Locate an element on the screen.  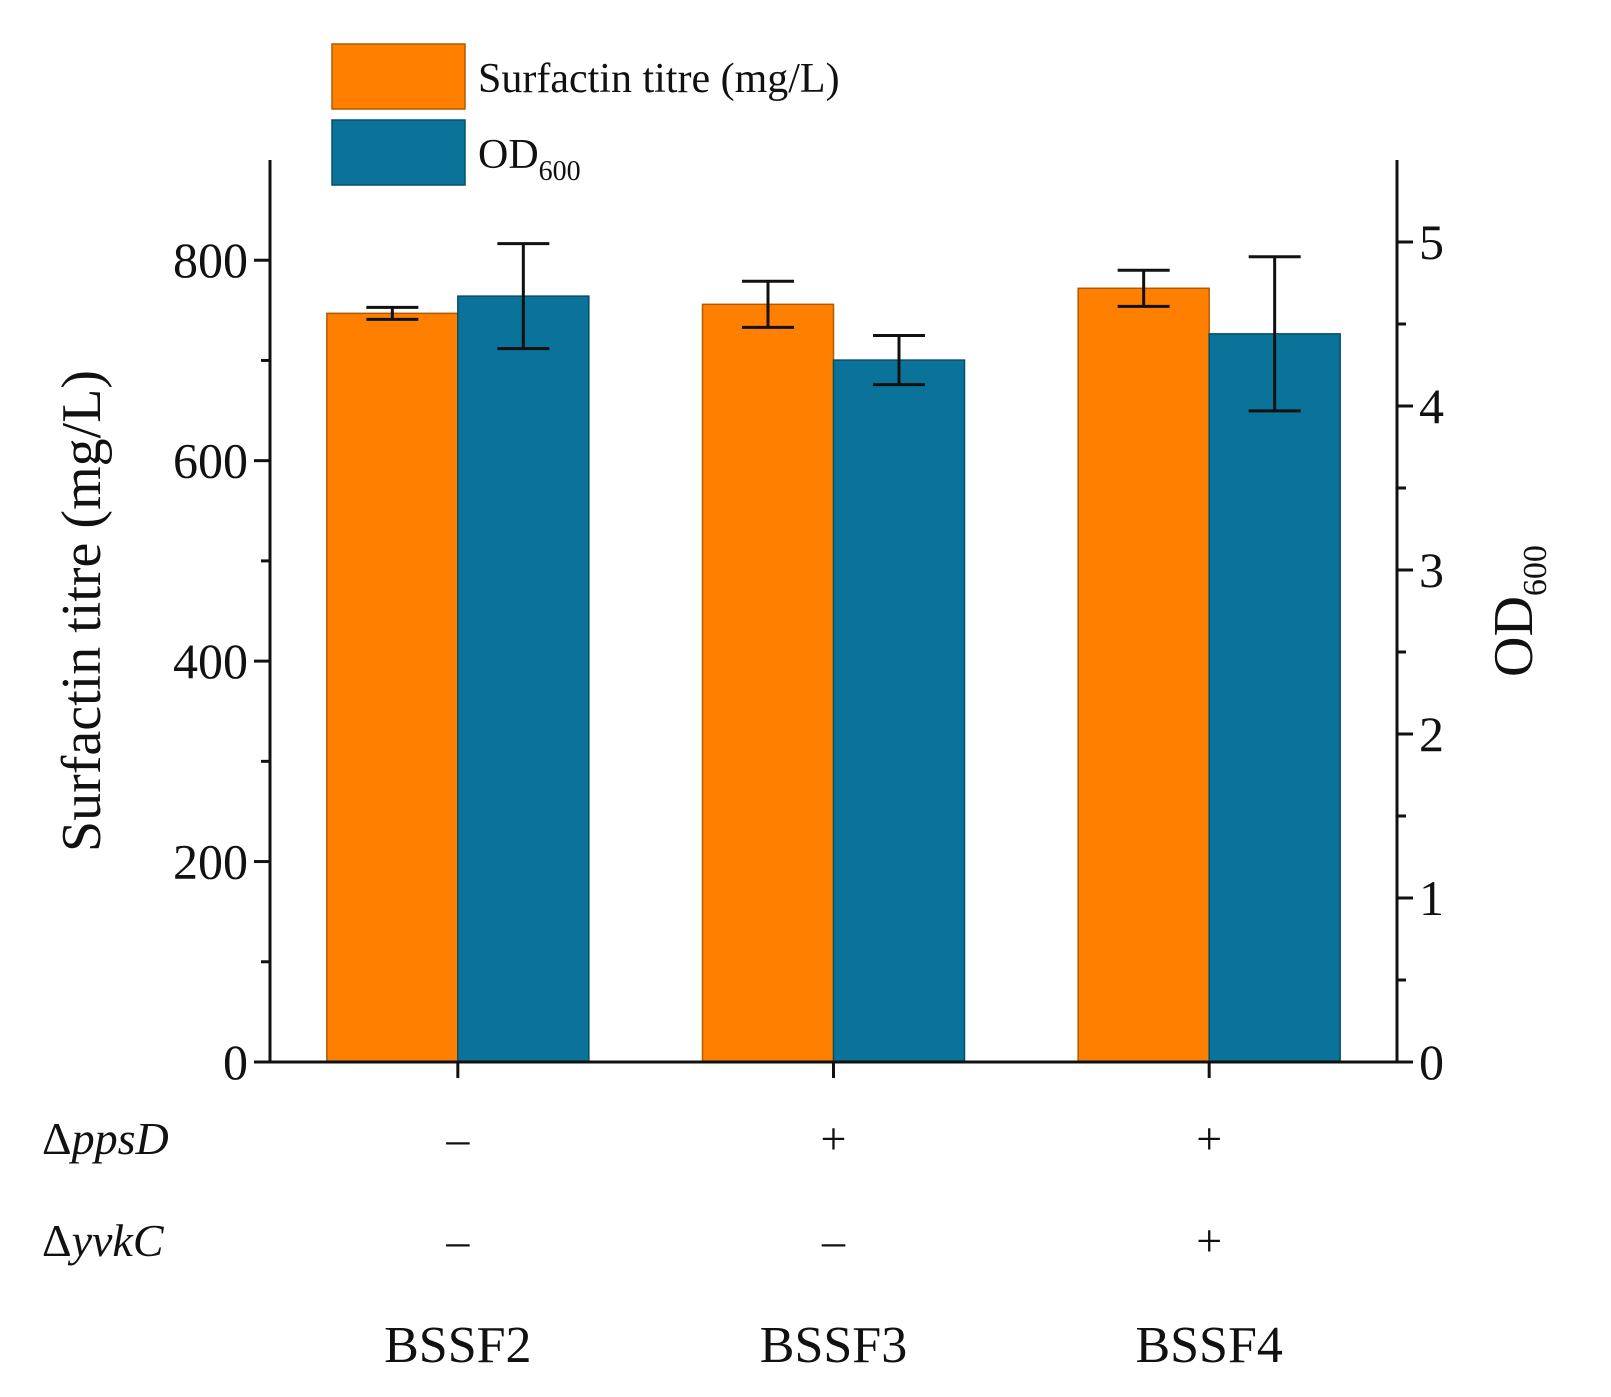
right-tick-label: 1 is located at coordinates (1431, 898).